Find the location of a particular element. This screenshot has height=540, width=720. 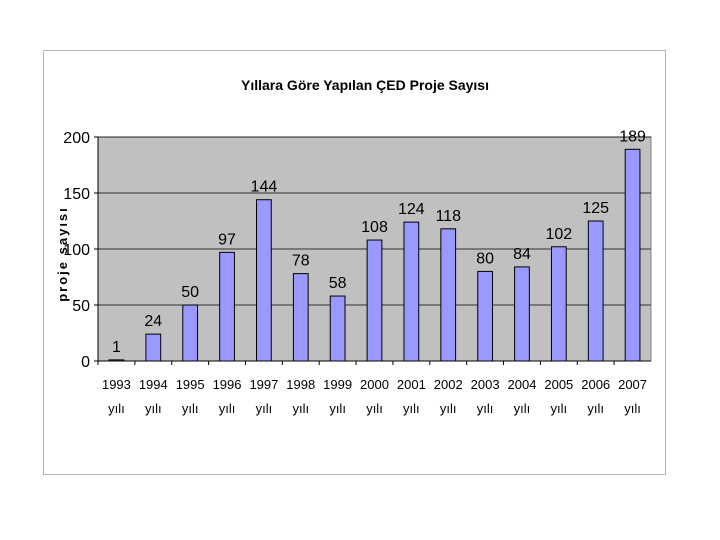

data-label: 124 is located at coordinates (411, 209).